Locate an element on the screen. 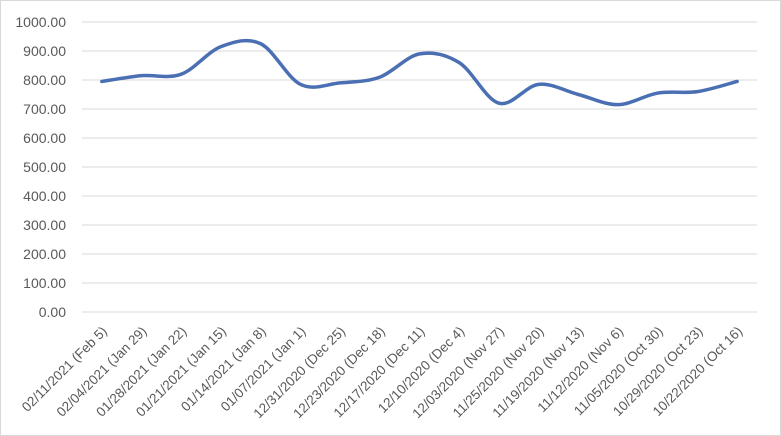 The image size is (781, 436). y-tick-label: 900.00 is located at coordinates (44, 51).